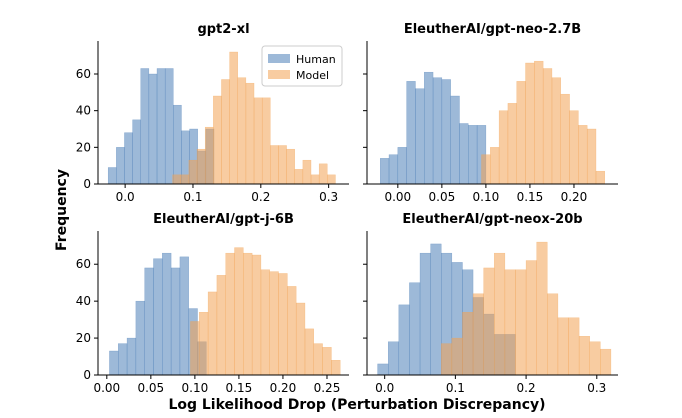 This screenshot has height=418, width=682. I want to click on legend: Human Model, so click(302, 66).